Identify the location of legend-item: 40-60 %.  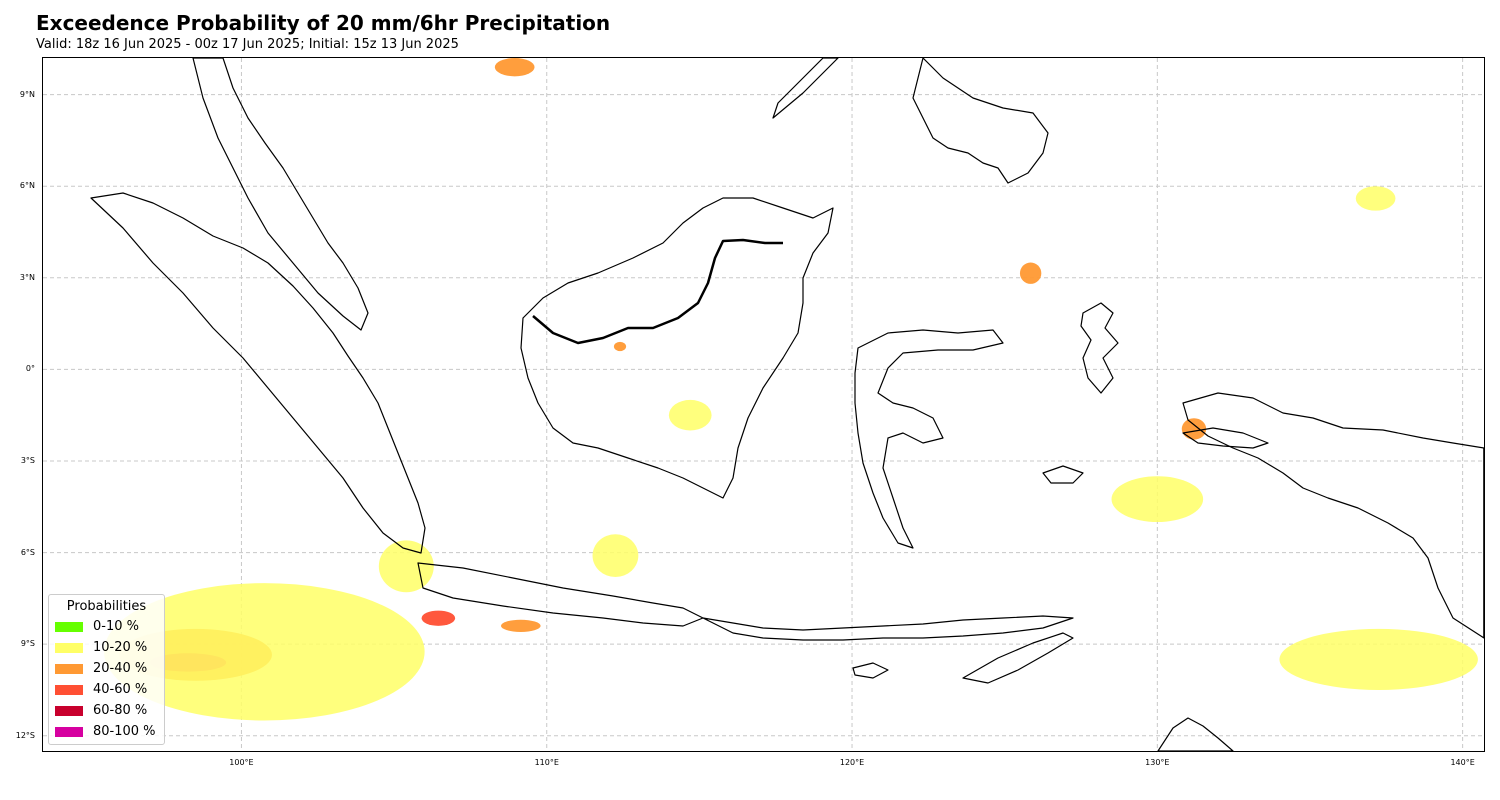
(106, 689).